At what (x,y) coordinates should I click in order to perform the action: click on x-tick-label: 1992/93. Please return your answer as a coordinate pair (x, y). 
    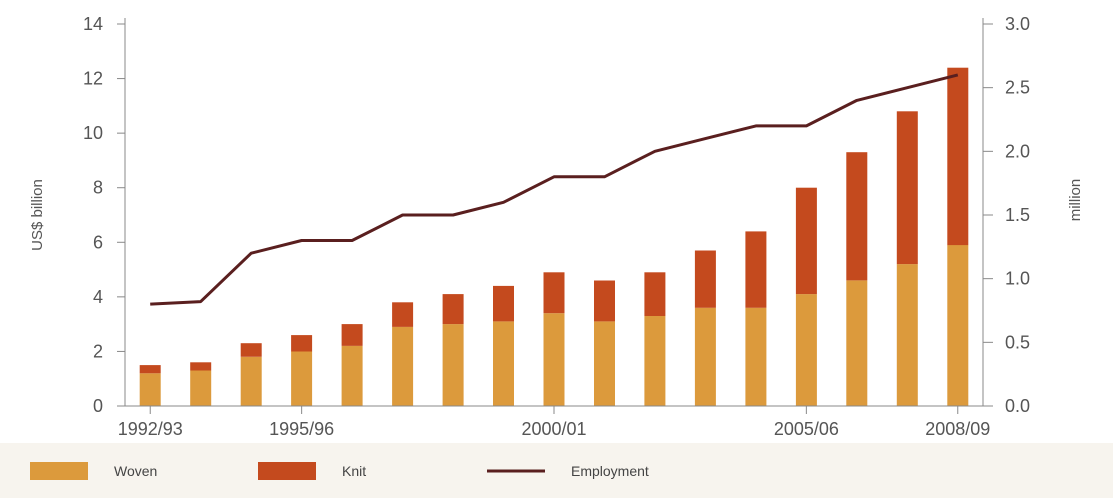
    Looking at the image, I should click on (150, 429).